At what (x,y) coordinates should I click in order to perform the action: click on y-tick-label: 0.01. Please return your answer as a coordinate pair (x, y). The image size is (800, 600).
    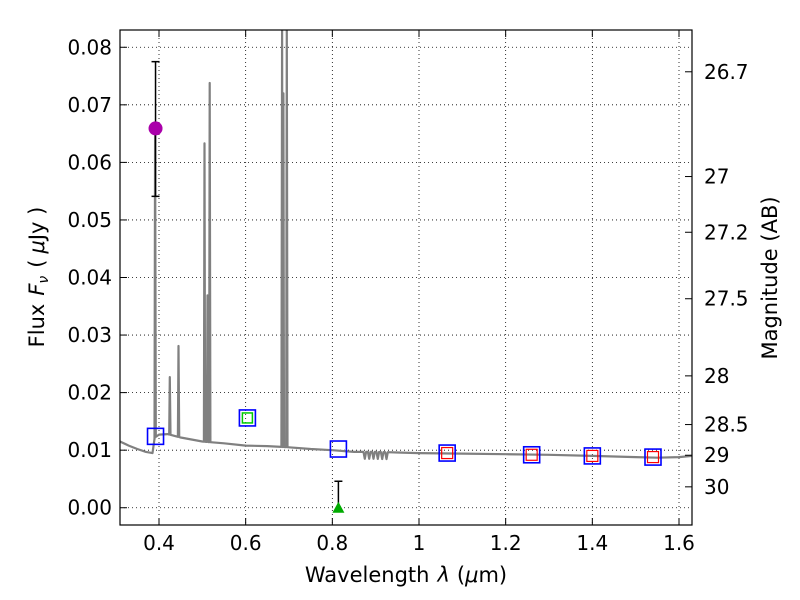
    Looking at the image, I should click on (89, 450).